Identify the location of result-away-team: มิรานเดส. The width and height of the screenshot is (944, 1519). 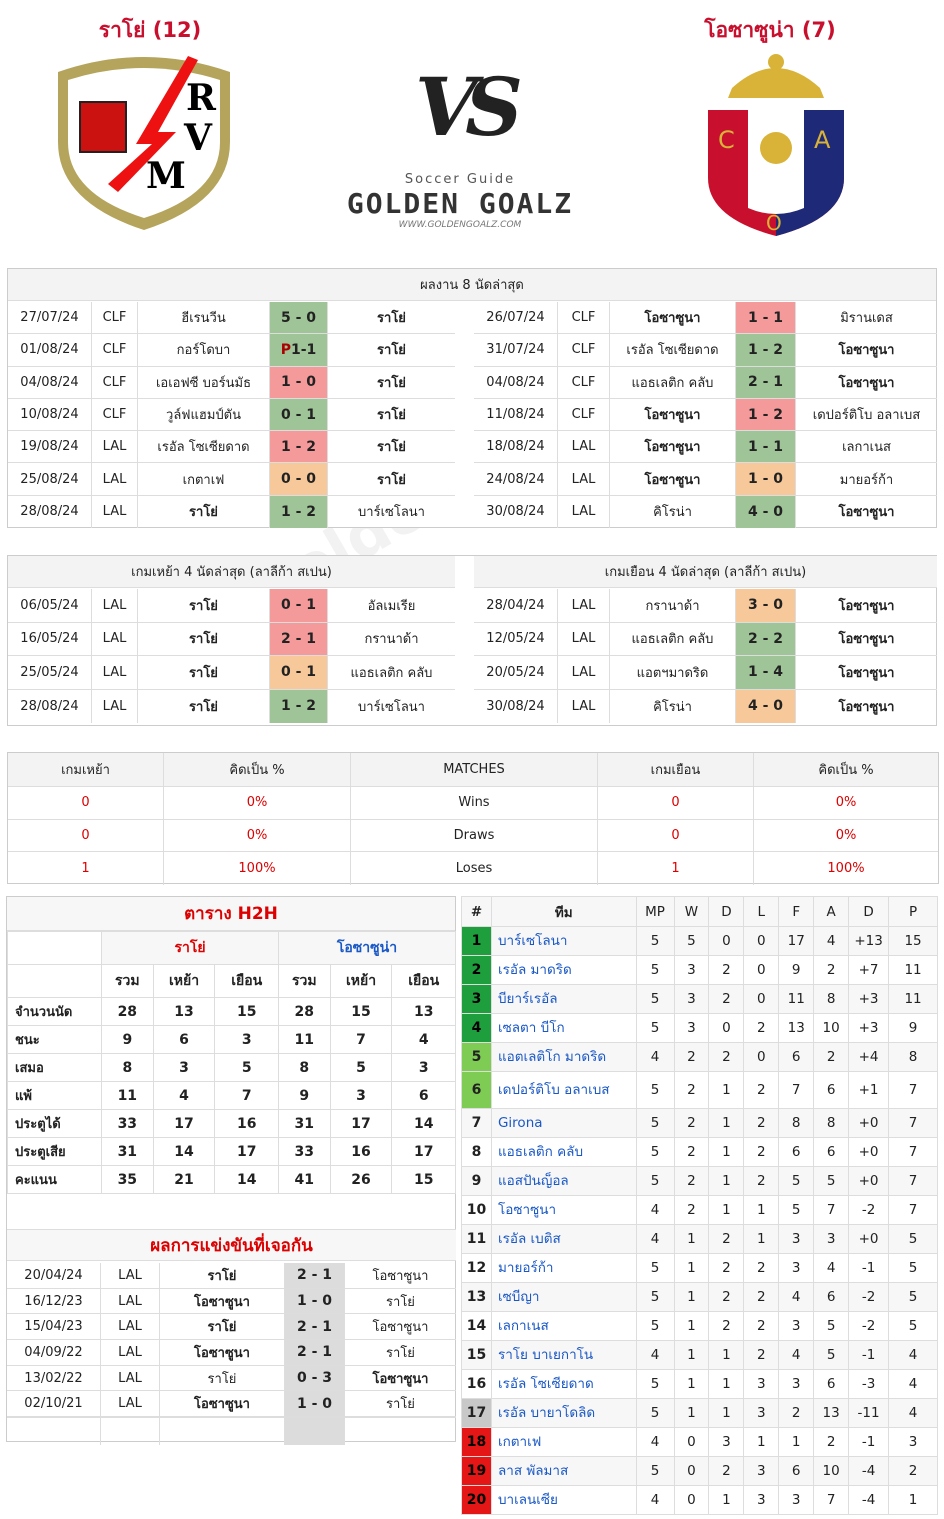
(866, 319).